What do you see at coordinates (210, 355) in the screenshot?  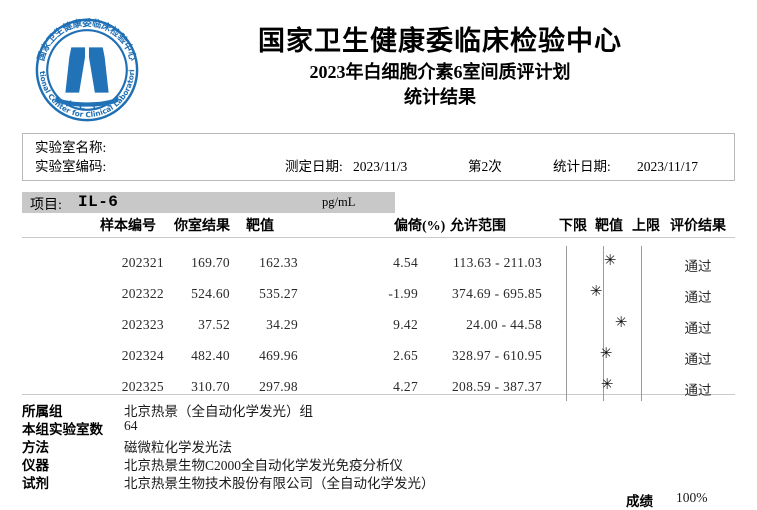 I see `cell-your-result: 482.40` at bounding box center [210, 355].